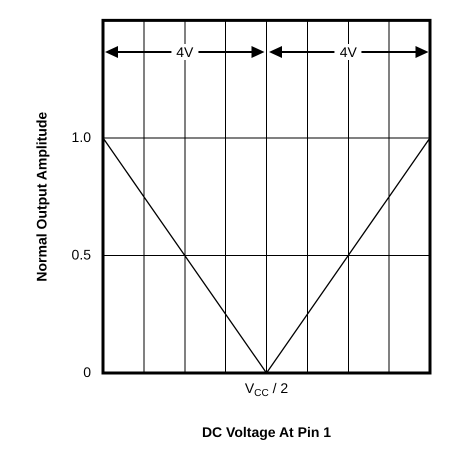 Image resolution: width=464 pixels, height=462 pixels. I want to click on y-tick-label: 0, so click(87, 372).